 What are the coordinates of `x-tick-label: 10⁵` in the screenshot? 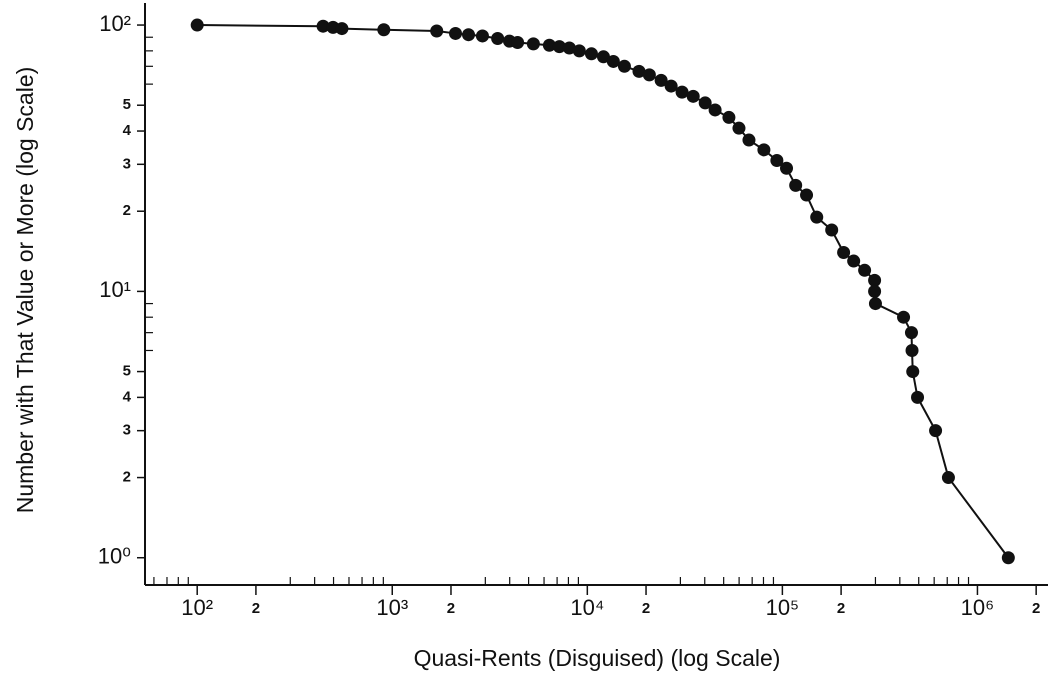 It's located at (783, 607).